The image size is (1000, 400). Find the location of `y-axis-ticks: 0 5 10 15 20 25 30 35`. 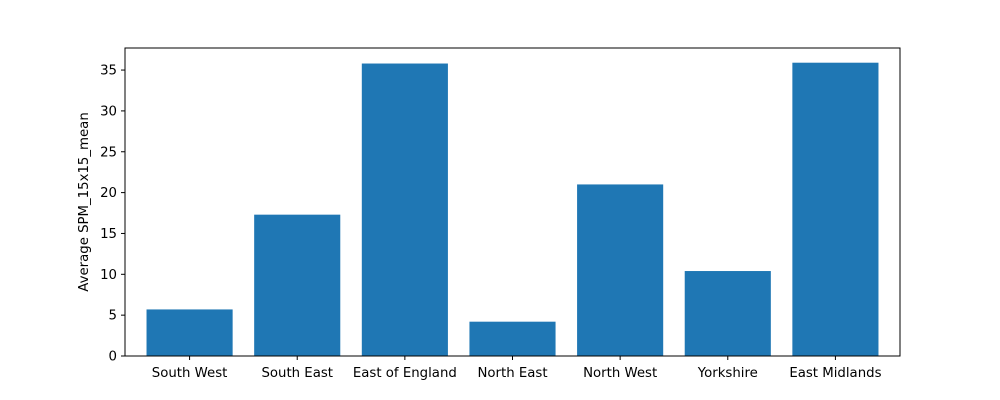

y-axis-ticks: 0 5 10 15 20 25 30 35 is located at coordinates (112, 214).